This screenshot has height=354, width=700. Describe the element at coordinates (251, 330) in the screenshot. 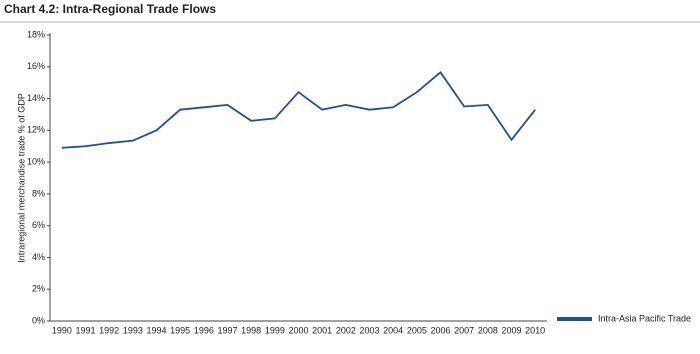

I see `x-tick-label: 1998` at that location.